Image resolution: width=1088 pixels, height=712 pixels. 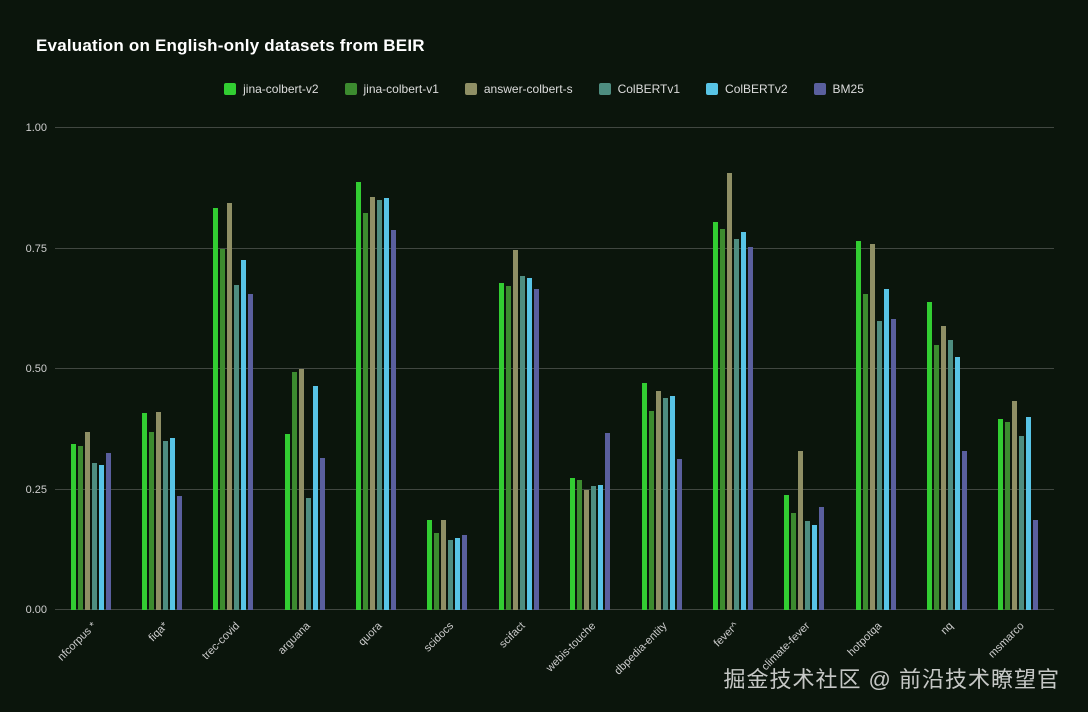 I want to click on bar-group-scifact: scifact, so click(x=518, y=389).